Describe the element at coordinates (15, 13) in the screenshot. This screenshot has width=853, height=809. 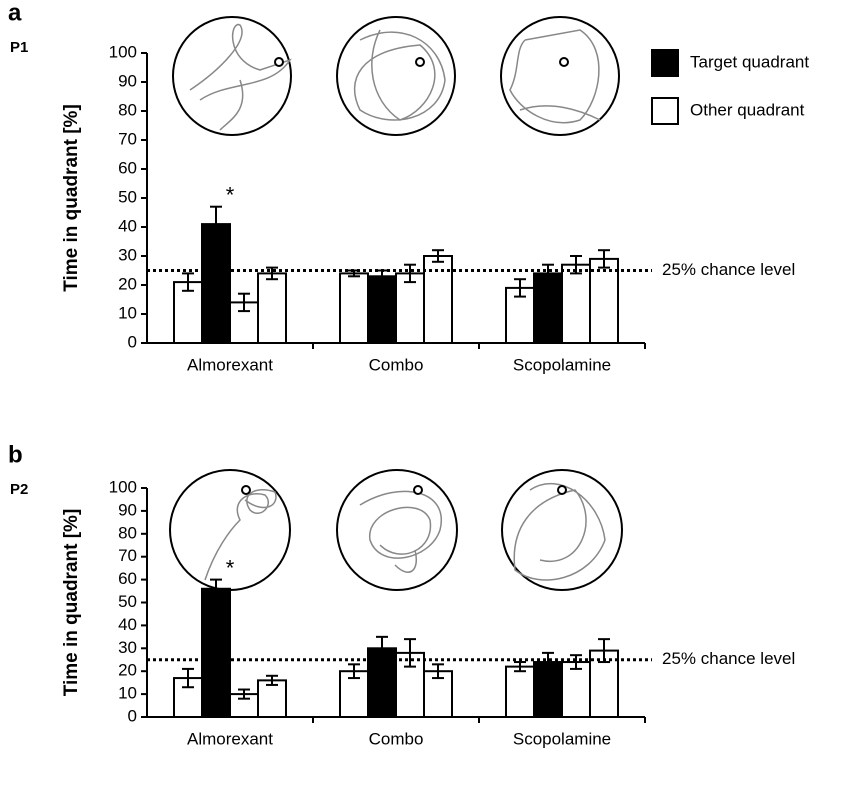
I see `panel-label: a` at that location.